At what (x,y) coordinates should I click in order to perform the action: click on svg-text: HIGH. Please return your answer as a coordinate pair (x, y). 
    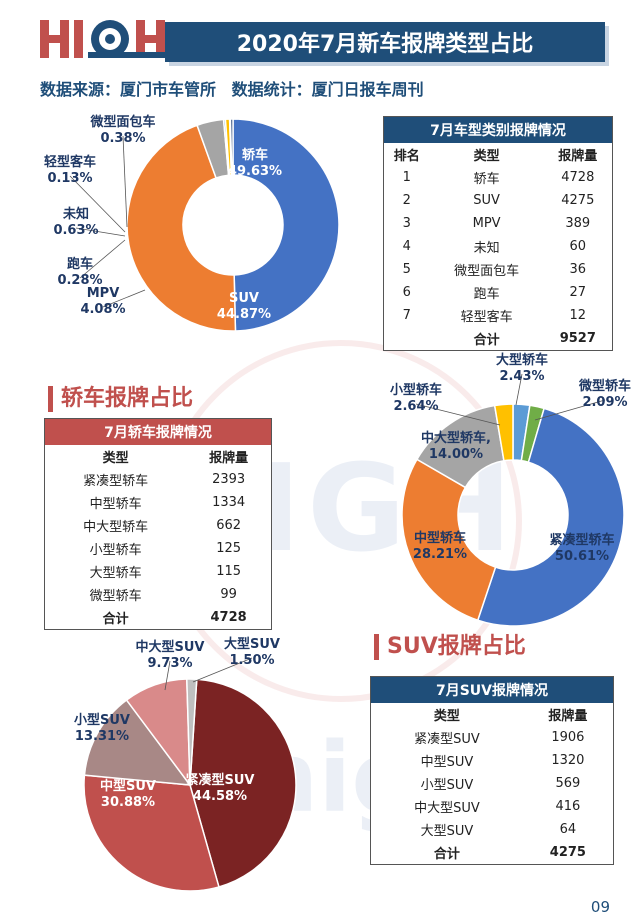
    Looking at the image, I should click on (87, 60).